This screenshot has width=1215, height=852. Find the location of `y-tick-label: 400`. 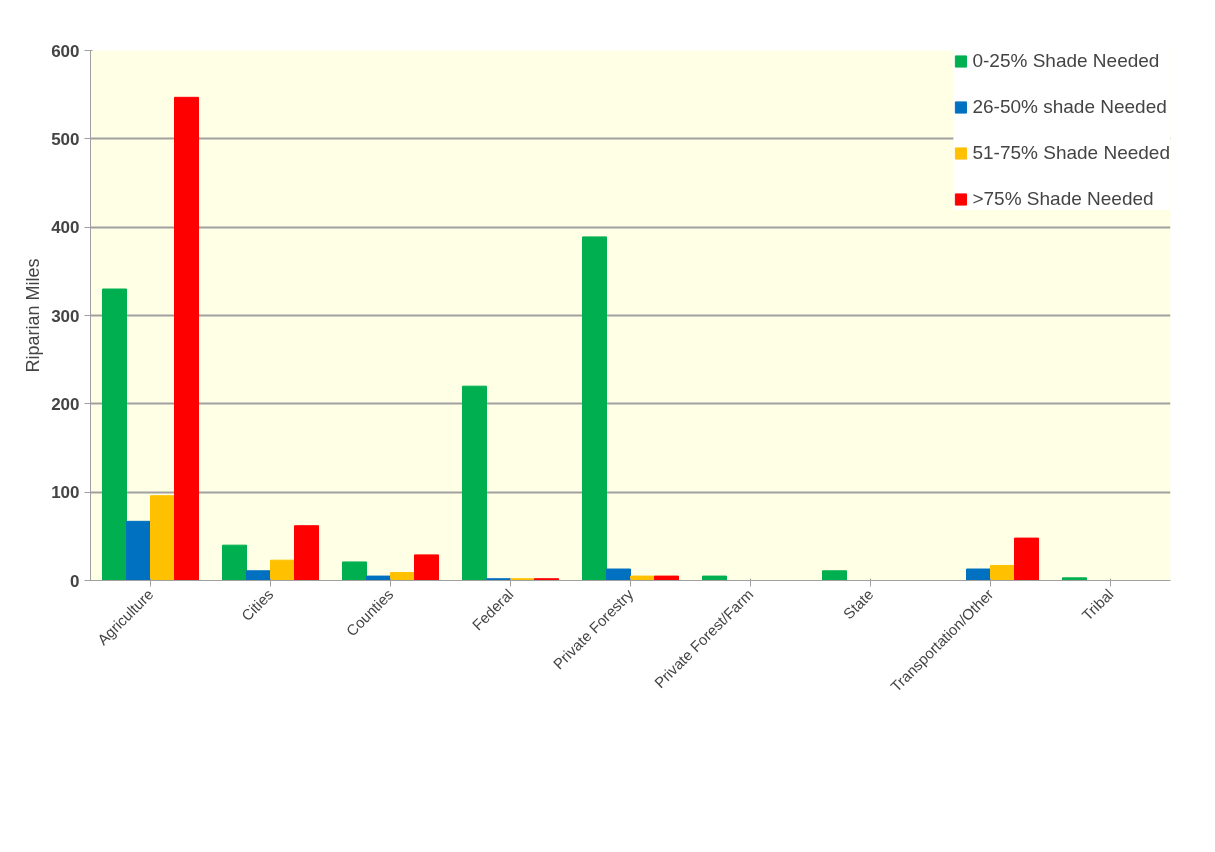

y-tick-label: 400 is located at coordinates (65, 228).